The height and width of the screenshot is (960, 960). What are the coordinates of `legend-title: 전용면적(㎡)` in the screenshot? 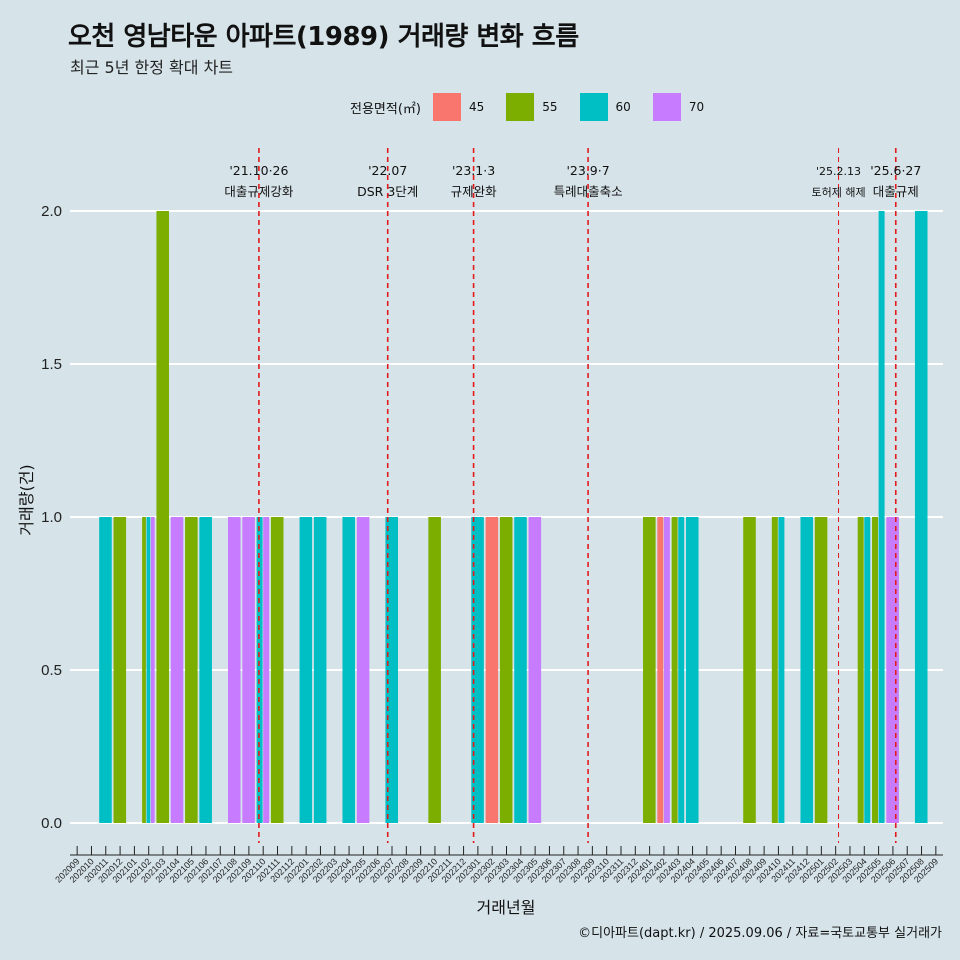 It's located at (385, 109).